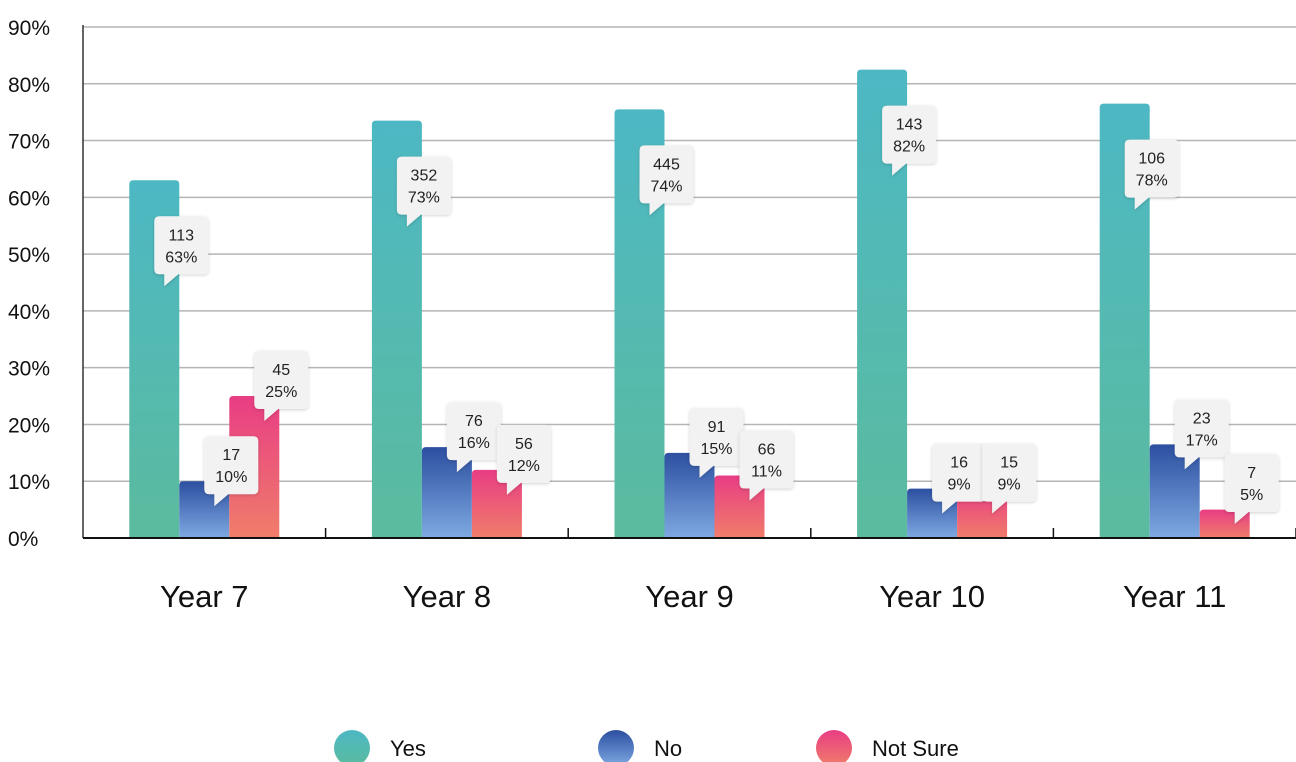  Describe the element at coordinates (380, 746) in the screenshot. I see `legend-item-yes: Yes` at that location.